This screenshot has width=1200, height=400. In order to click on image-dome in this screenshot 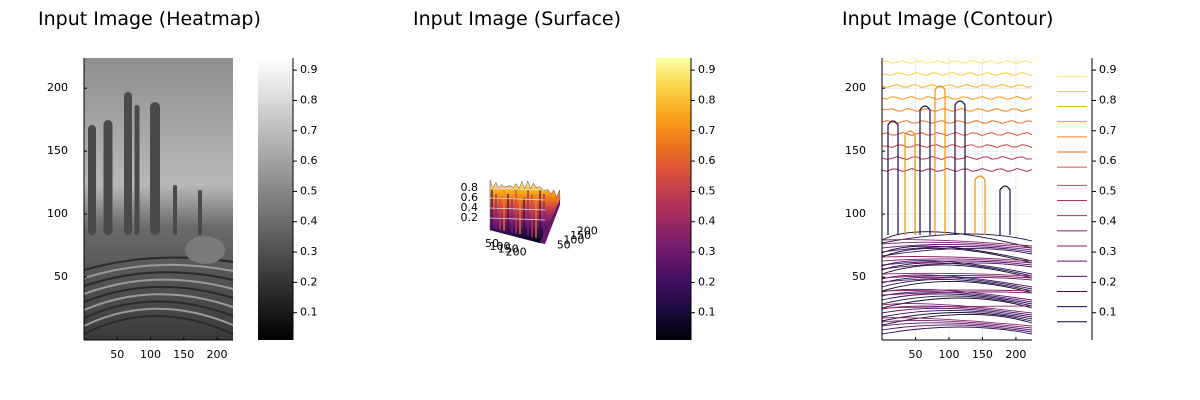, I will do `click(205, 250)`.